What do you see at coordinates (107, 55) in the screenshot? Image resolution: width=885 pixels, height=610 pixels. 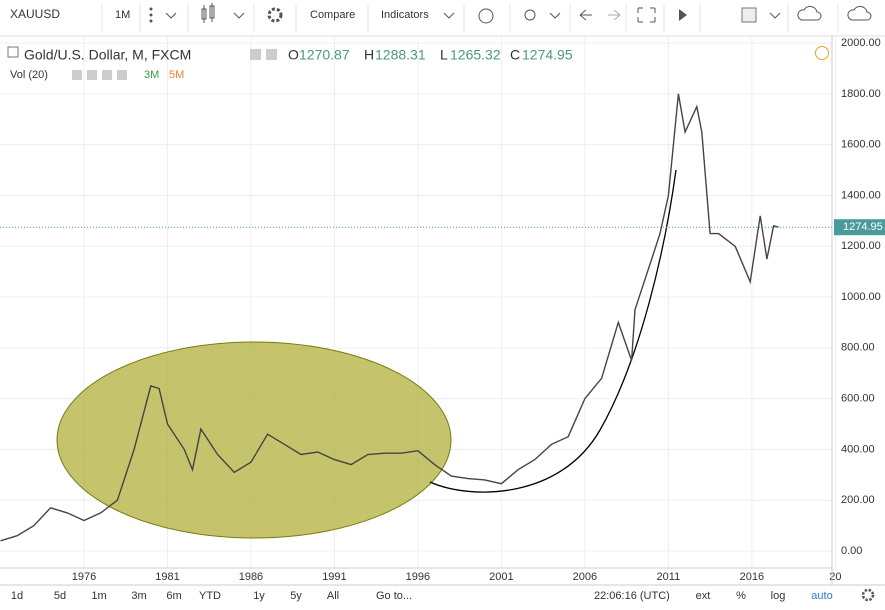 I see `legend-title: Gold/U.S. Dollar, M, FXCM` at bounding box center [107, 55].